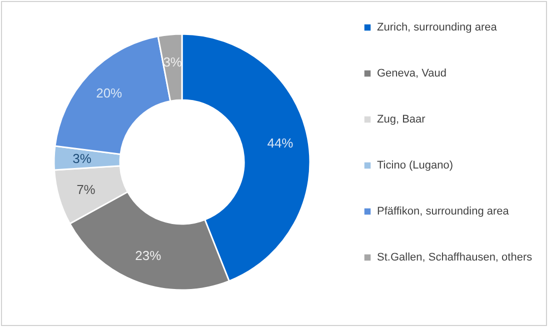 This screenshot has width=550, height=329. Describe the element at coordinates (401, 120) in the screenshot. I see `legend-label: Zug, Baar` at that location.